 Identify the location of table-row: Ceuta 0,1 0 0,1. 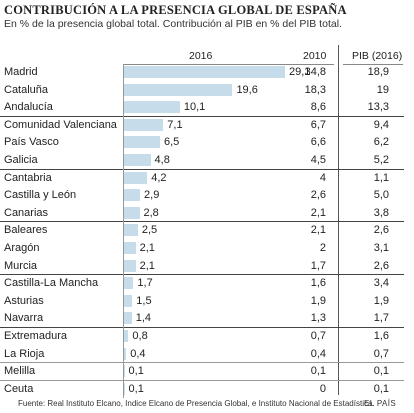
(207, 389).